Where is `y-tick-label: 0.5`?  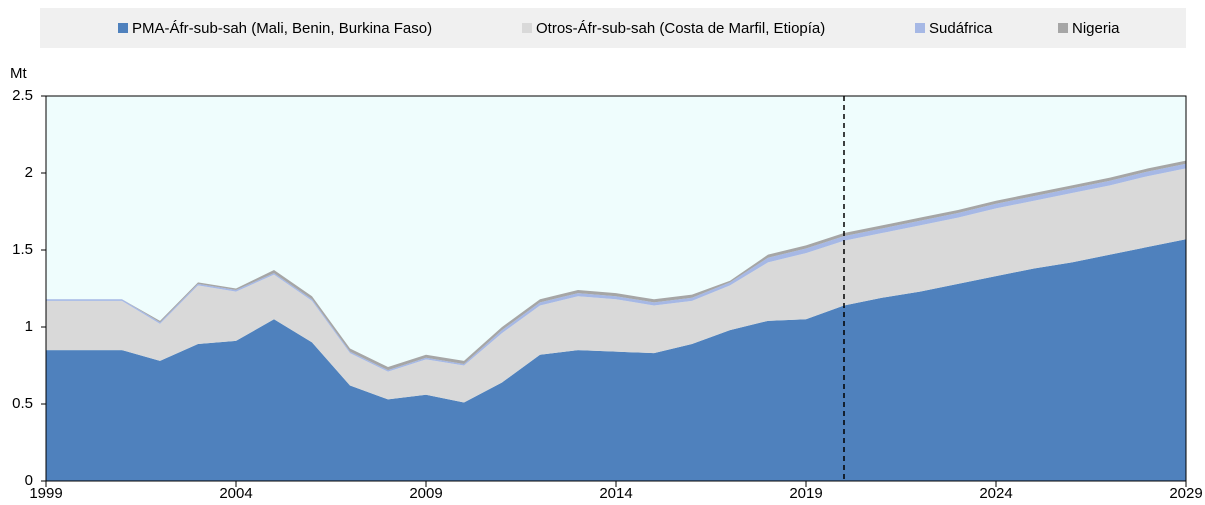
y-tick-label: 0.5 is located at coordinates (22, 403).